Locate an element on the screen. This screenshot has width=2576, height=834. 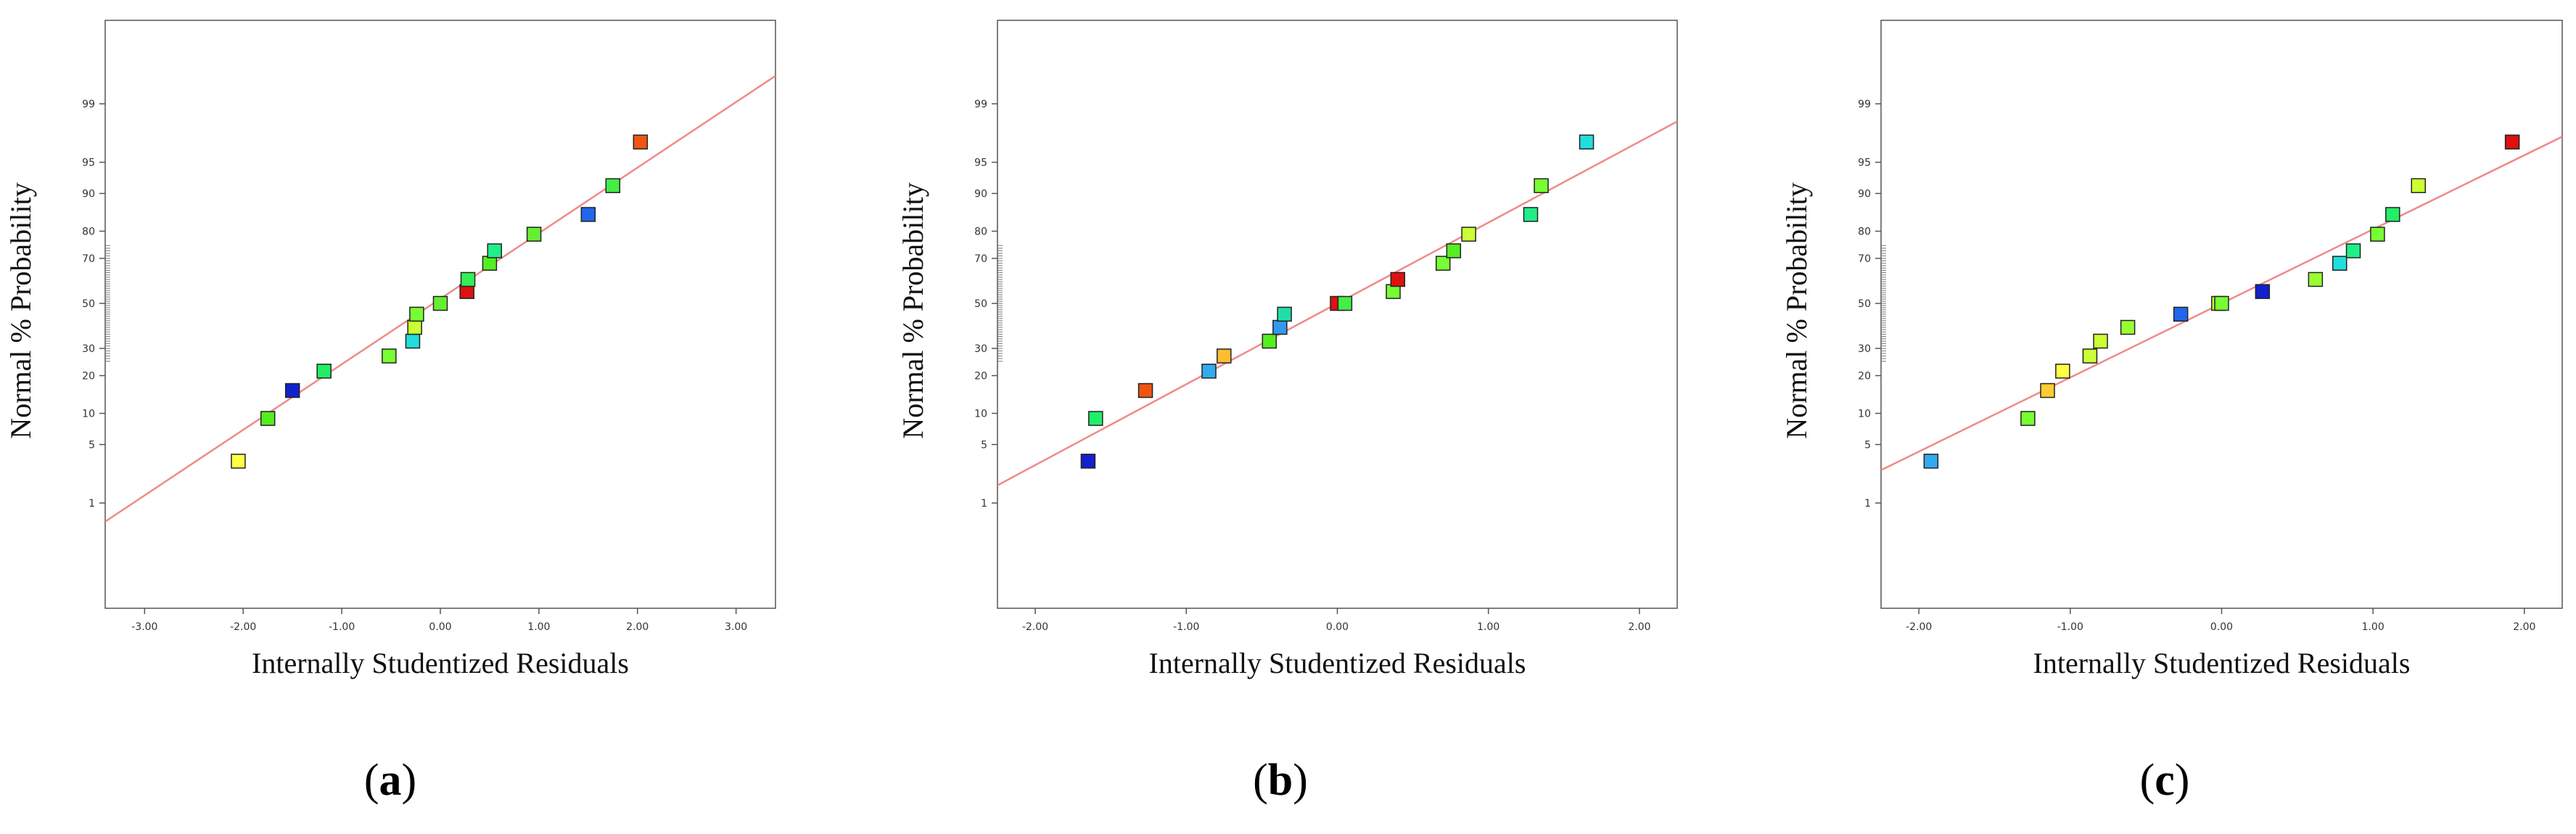
y-tick-label-a-2: 10 is located at coordinates (88, 414).